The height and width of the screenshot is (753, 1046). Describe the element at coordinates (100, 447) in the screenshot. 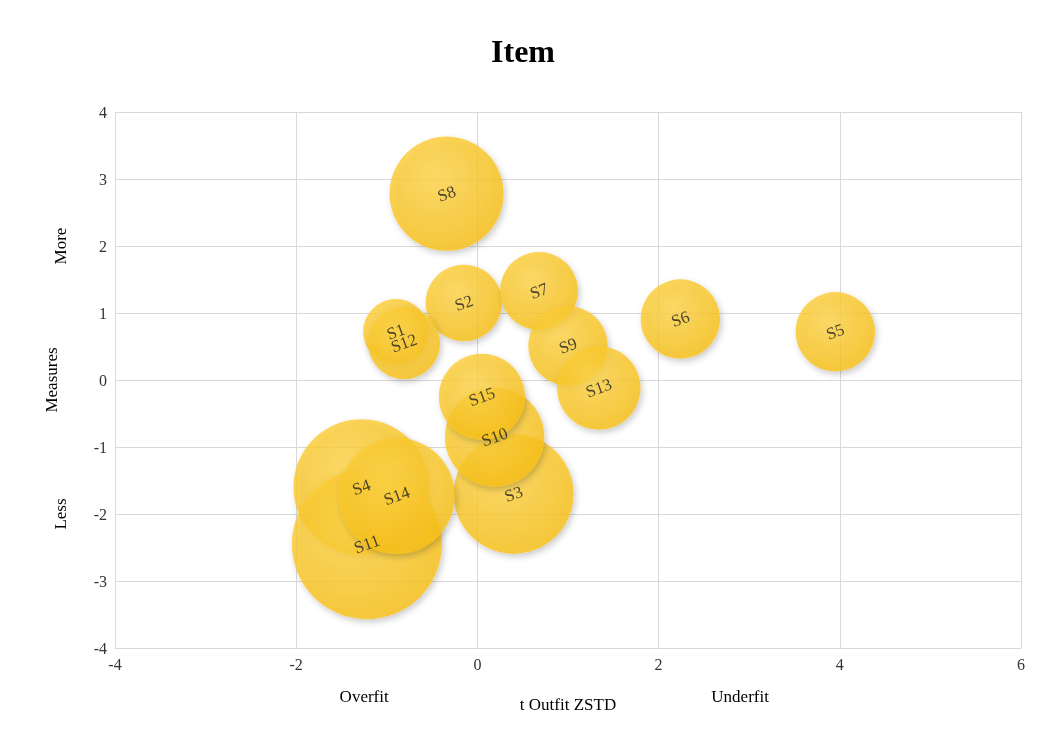

I see `y-tick-label: -1` at that location.